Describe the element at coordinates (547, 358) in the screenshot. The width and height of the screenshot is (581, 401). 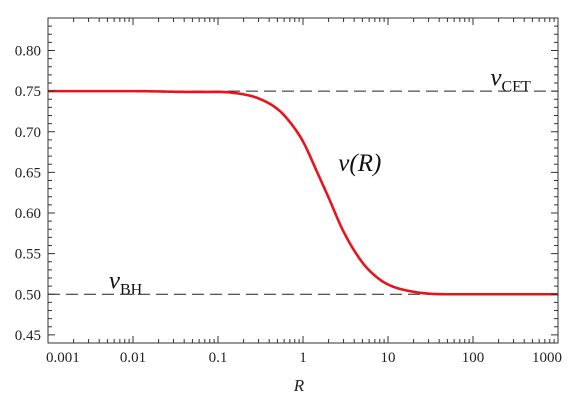
I see `x-tick-label: 1000` at that location.